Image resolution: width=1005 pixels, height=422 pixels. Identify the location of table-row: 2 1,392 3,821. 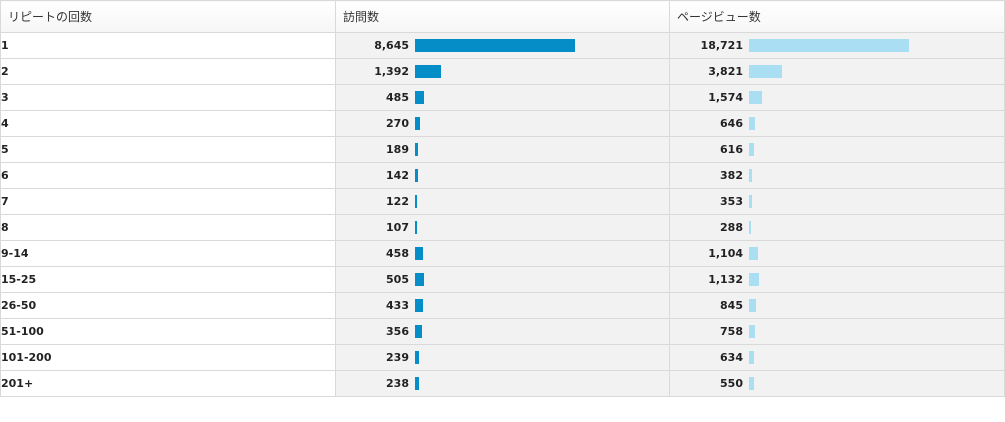
(502, 71).